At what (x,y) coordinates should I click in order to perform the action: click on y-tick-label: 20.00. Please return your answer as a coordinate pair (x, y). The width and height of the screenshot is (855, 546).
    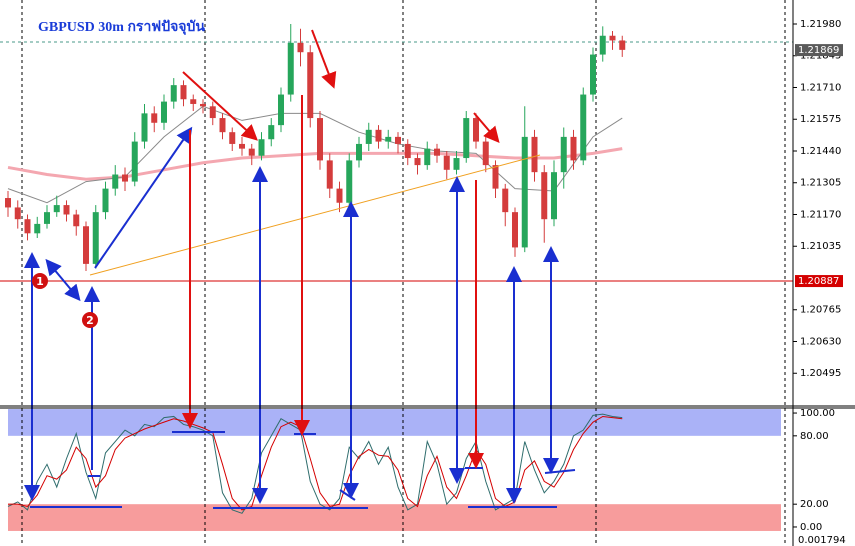
    Looking at the image, I should click on (814, 504).